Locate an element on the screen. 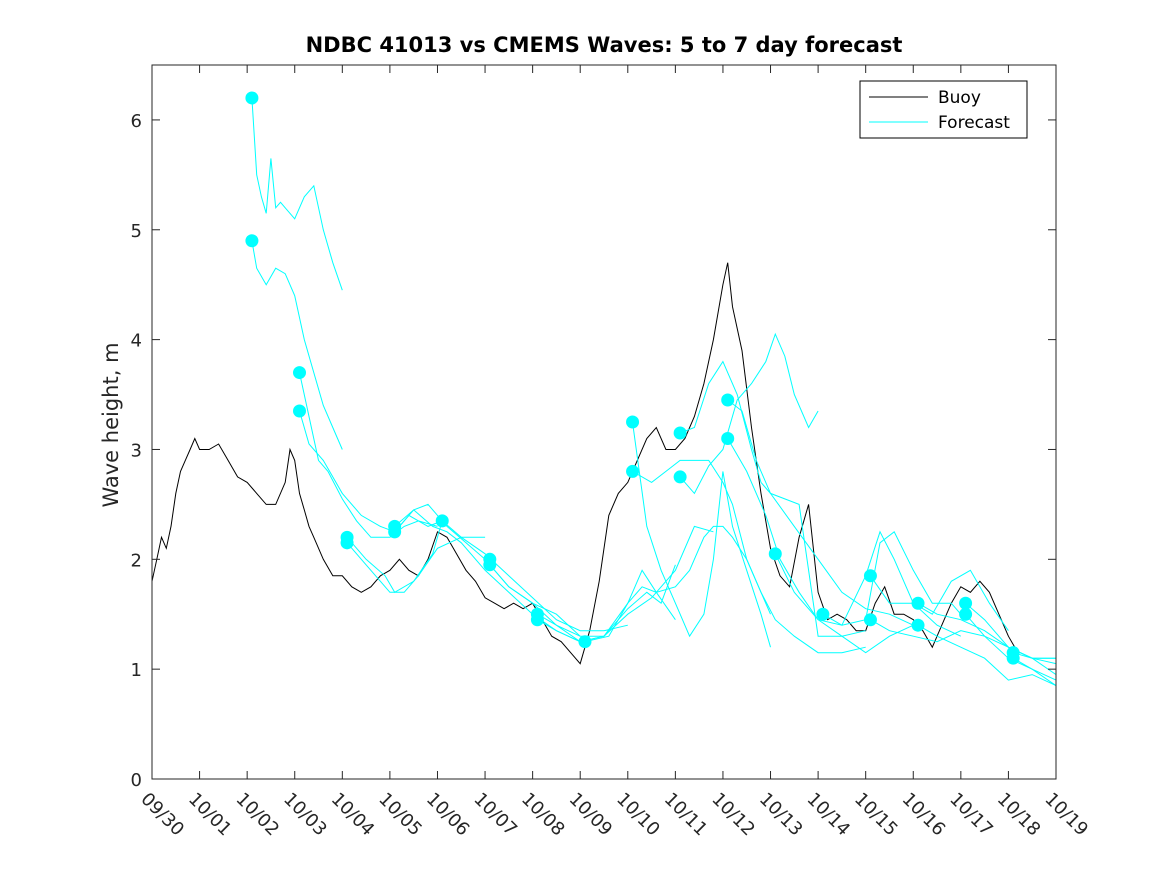 This screenshot has height=875, width=1167. y-tick-label: 6 is located at coordinates (136, 121).